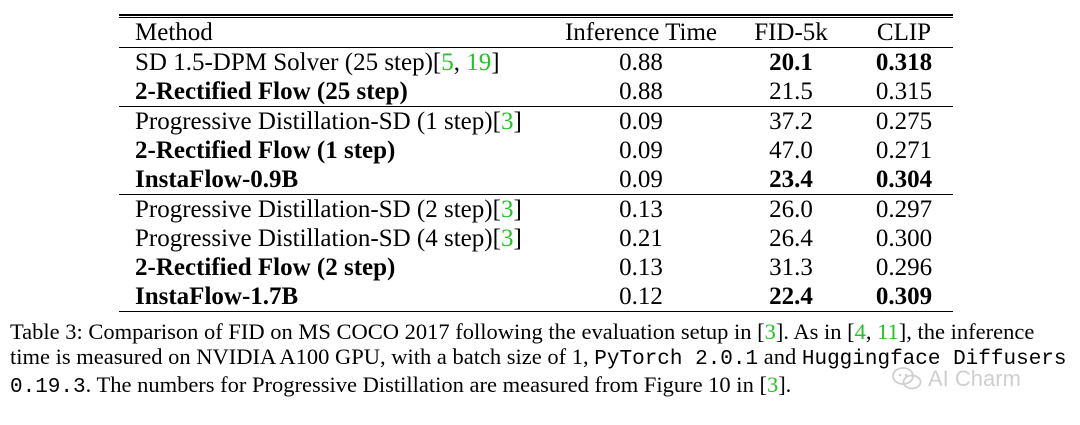 The height and width of the screenshot is (425, 1080). Describe the element at coordinates (860, 331) in the screenshot. I see `citation-link: 4` at that location.